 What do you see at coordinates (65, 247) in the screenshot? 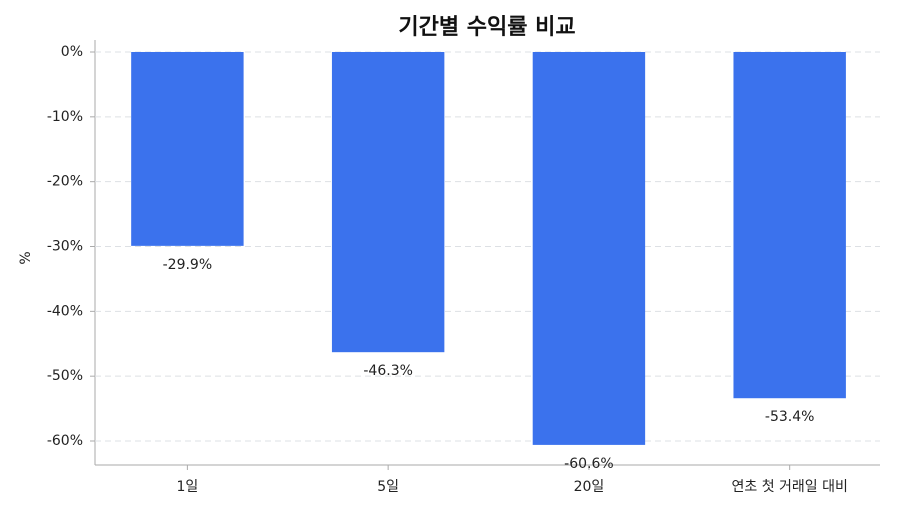
I see `y-tick-label: -30%` at bounding box center [65, 247].